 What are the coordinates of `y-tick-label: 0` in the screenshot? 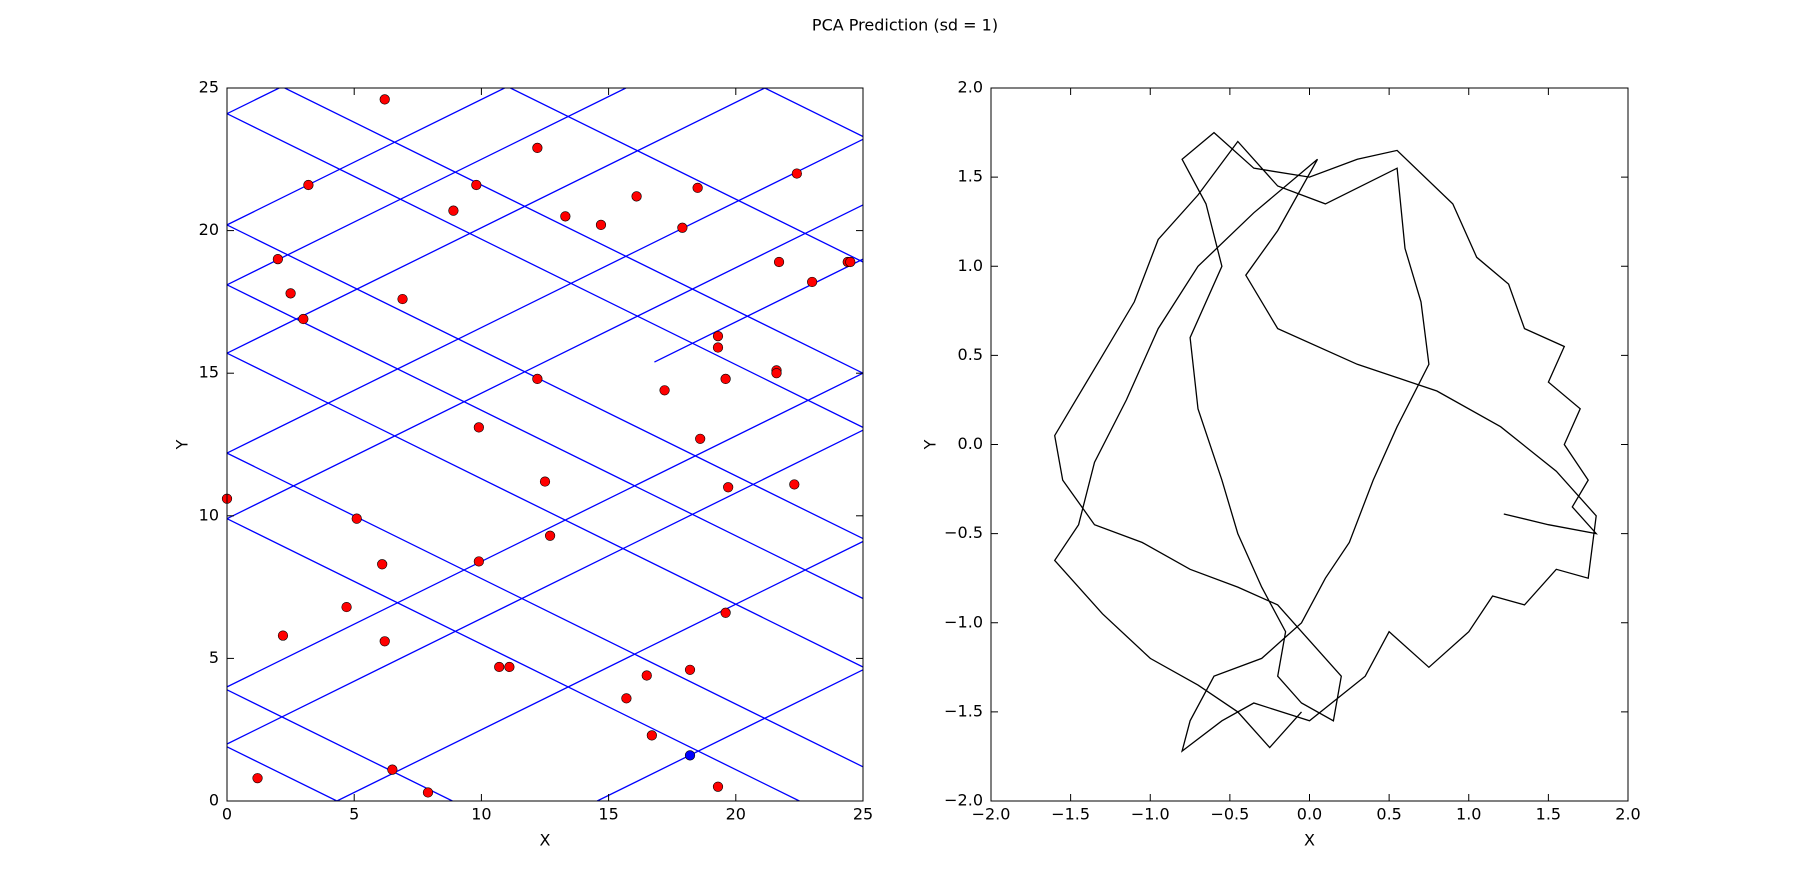 It's located at (214, 800).